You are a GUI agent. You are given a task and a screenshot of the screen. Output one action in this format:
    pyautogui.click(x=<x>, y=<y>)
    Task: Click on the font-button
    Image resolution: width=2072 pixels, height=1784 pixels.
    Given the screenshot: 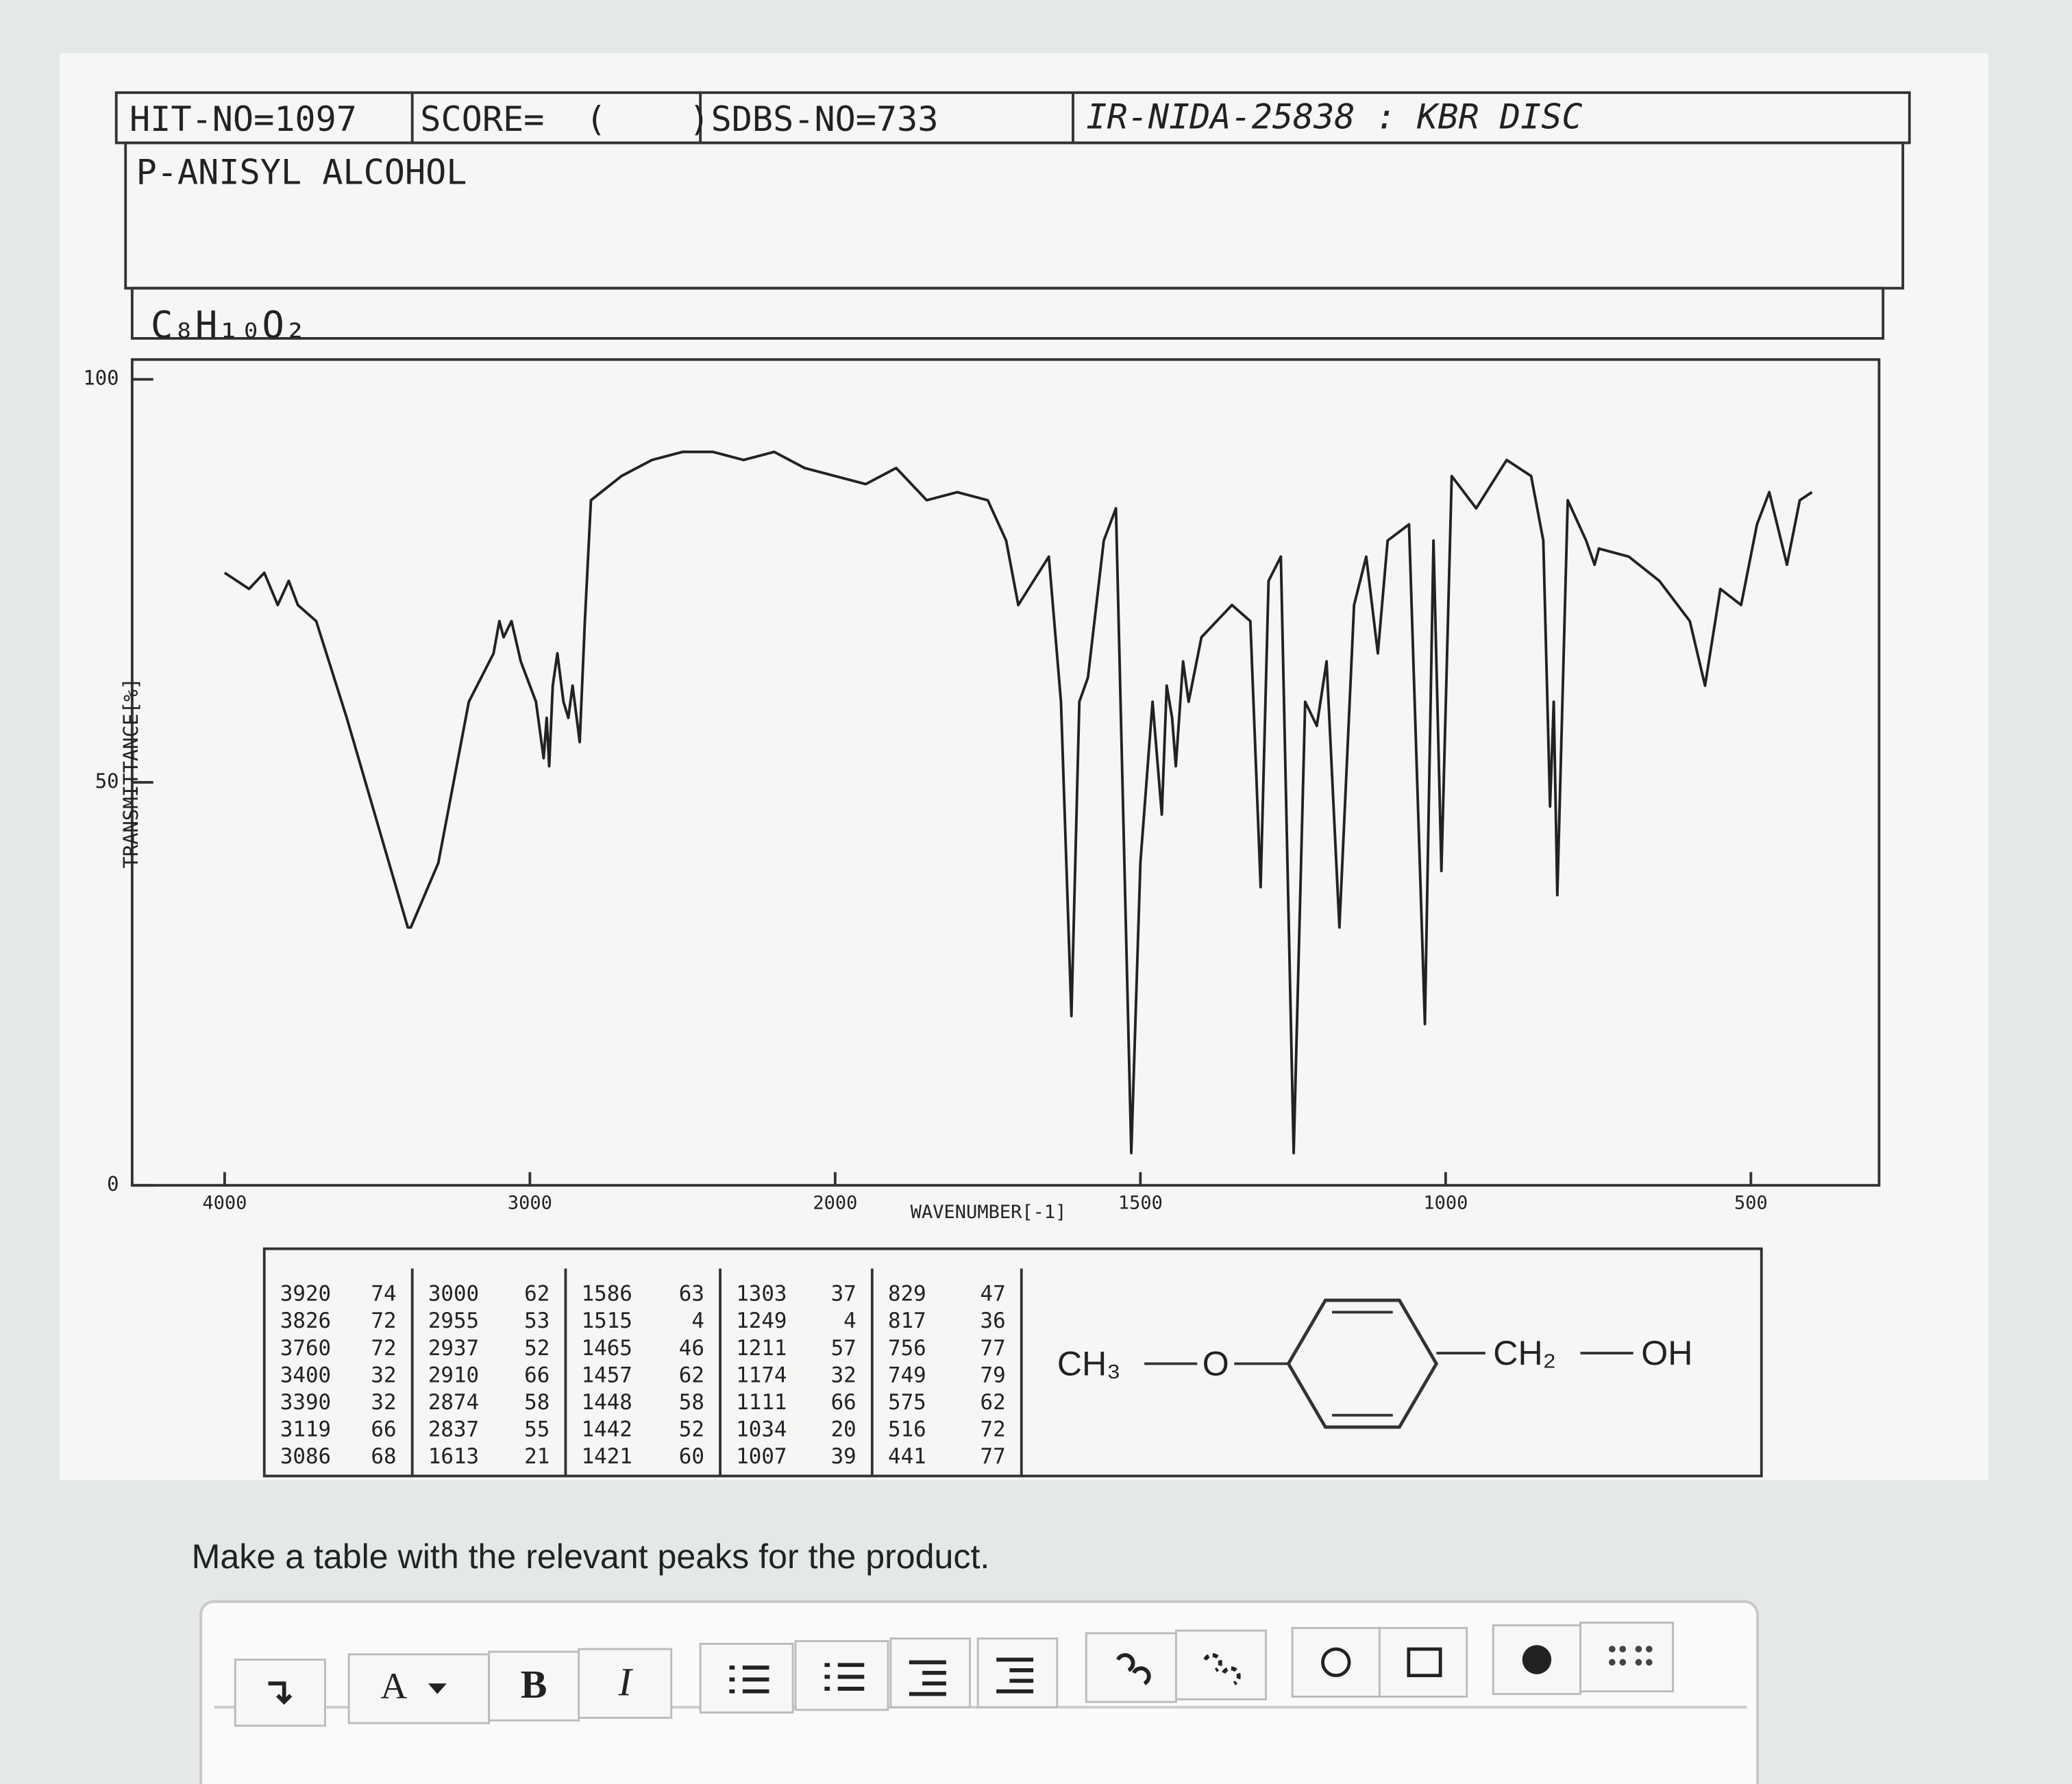 What is the action you would take?
    pyautogui.click(x=419, y=1688)
    